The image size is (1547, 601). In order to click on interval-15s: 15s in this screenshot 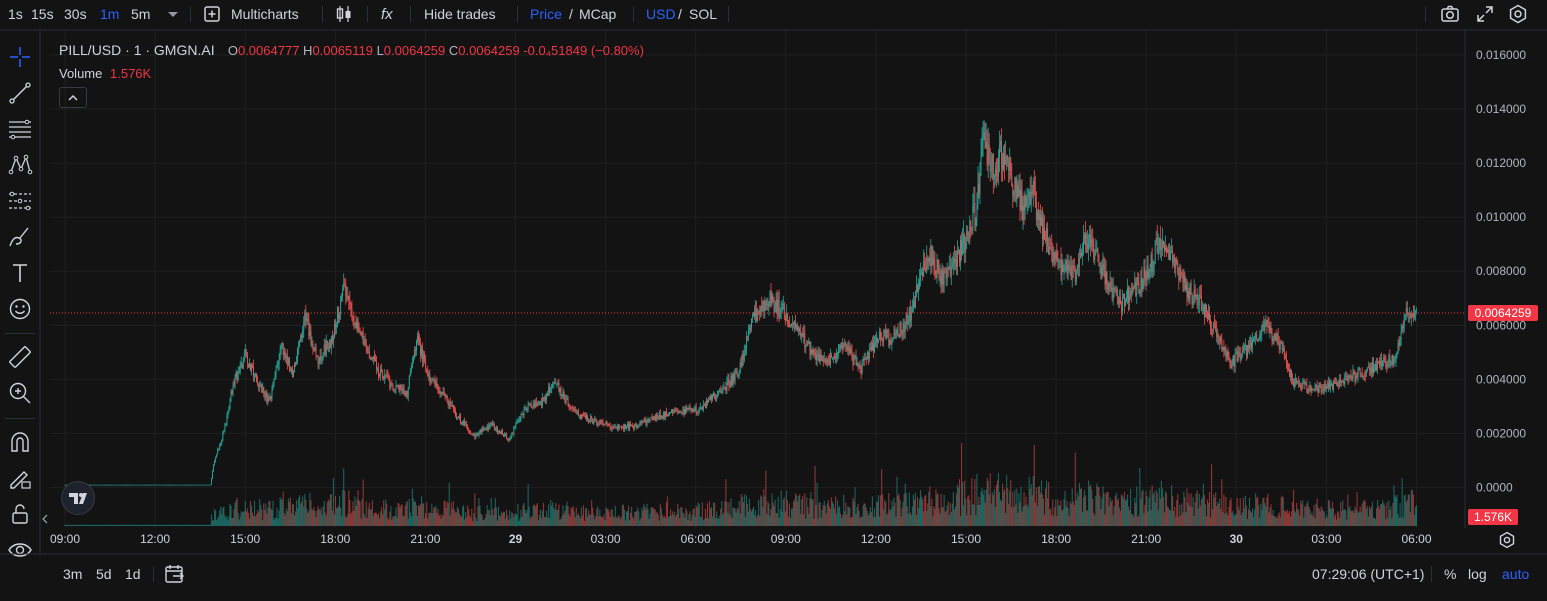, I will do `click(42, 14)`.